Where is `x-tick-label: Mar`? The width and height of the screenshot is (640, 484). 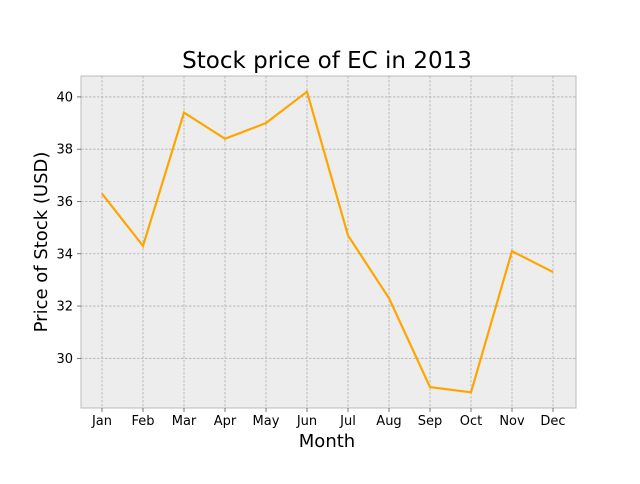
x-tick-label: Mar is located at coordinates (184, 421).